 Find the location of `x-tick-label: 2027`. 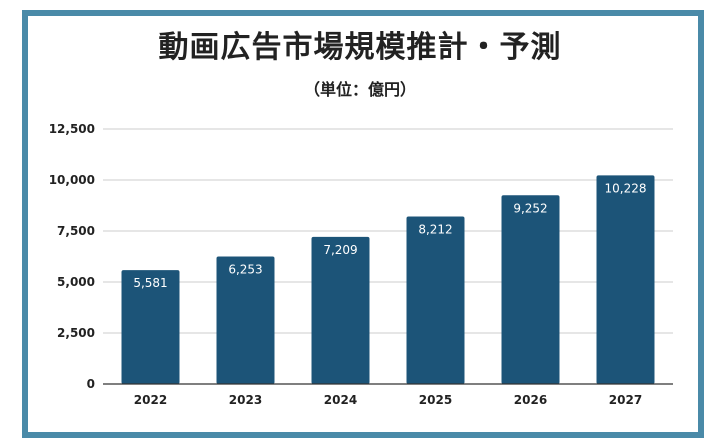

x-tick-label: 2027 is located at coordinates (625, 400).